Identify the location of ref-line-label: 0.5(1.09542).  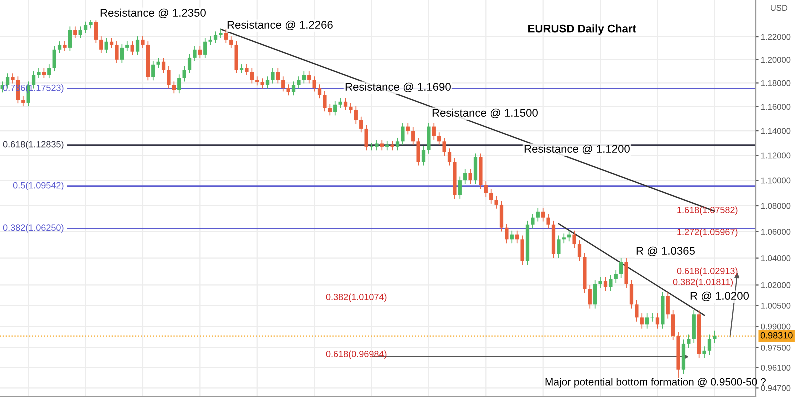
(38, 186).